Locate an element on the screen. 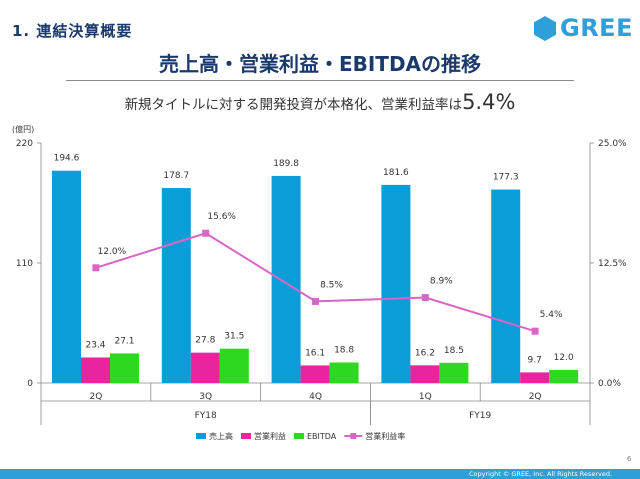 The width and height of the screenshot is (640, 479). bar-value-label: 181.6 is located at coordinates (396, 173).